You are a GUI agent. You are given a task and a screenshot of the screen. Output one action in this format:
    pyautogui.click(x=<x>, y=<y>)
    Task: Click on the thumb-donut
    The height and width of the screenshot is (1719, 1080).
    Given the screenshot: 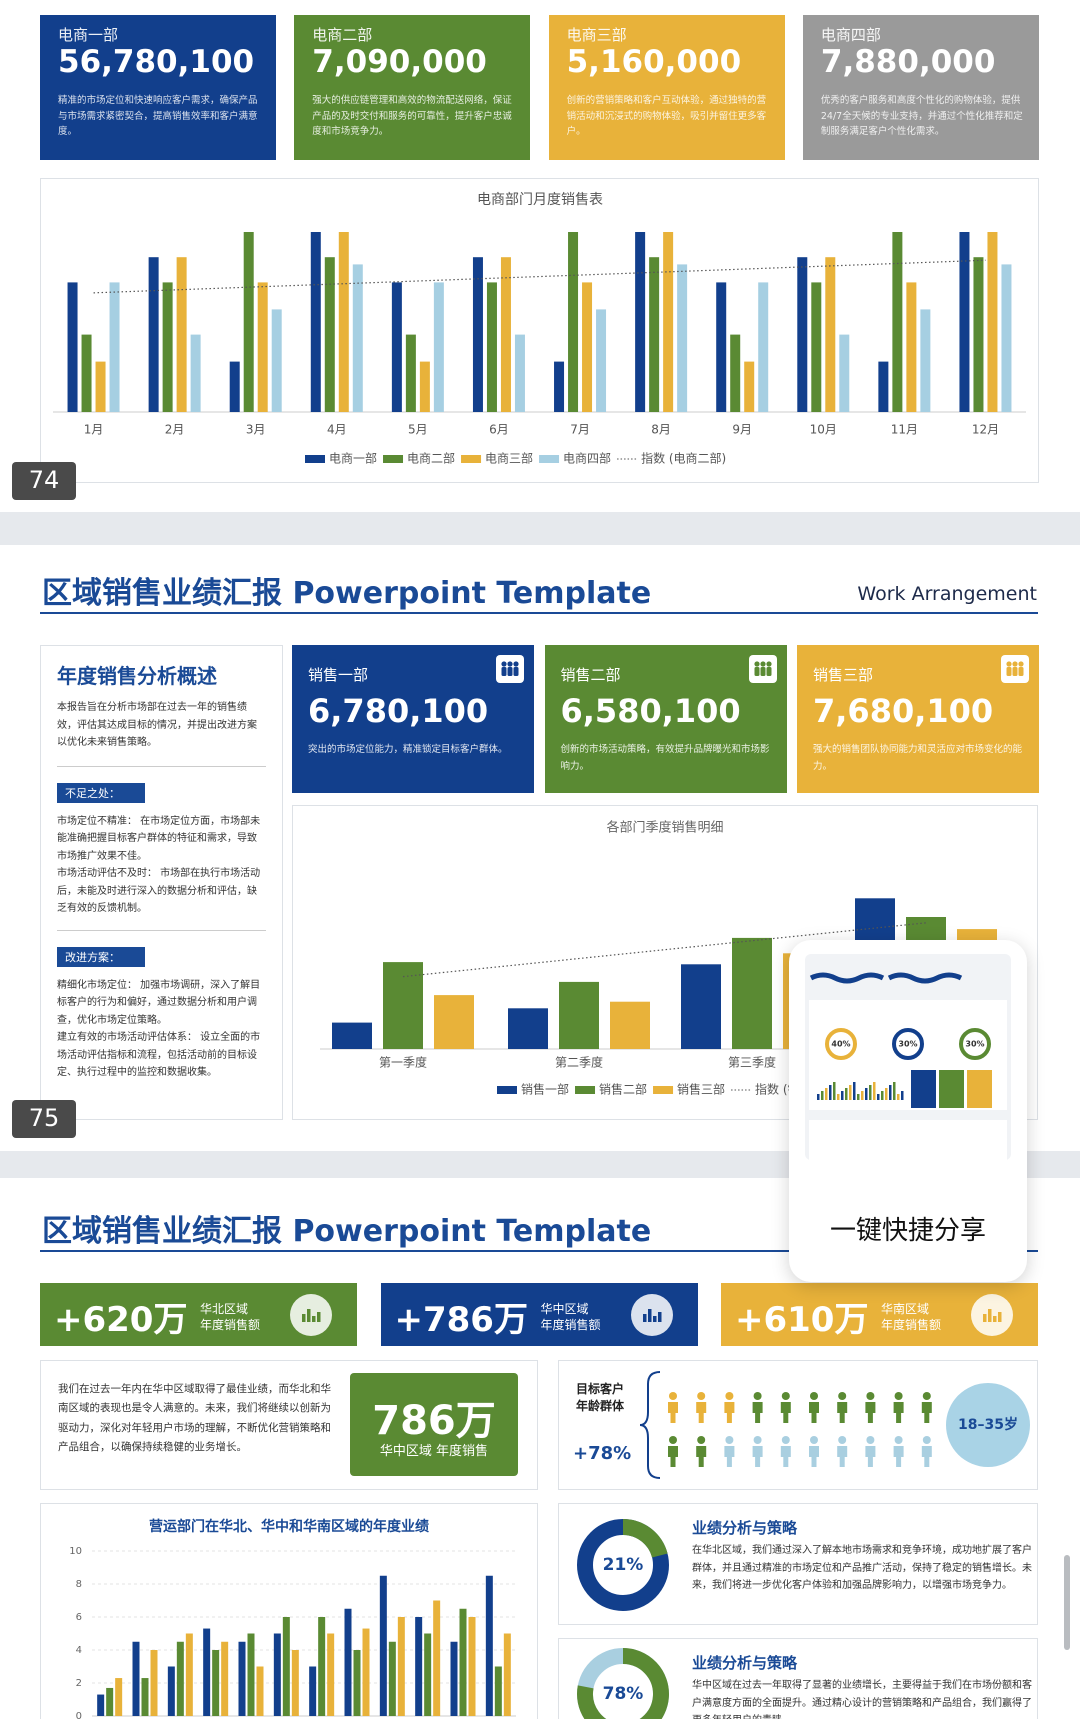 What is the action you would take?
    pyautogui.click(x=975, y=1044)
    